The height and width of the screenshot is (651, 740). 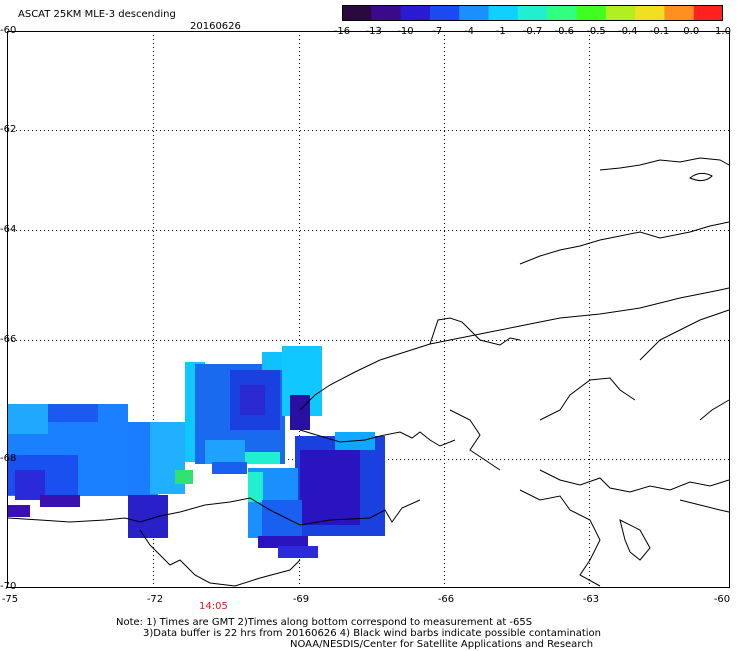 I want to click on latitude-label: -64, so click(x=8, y=229).